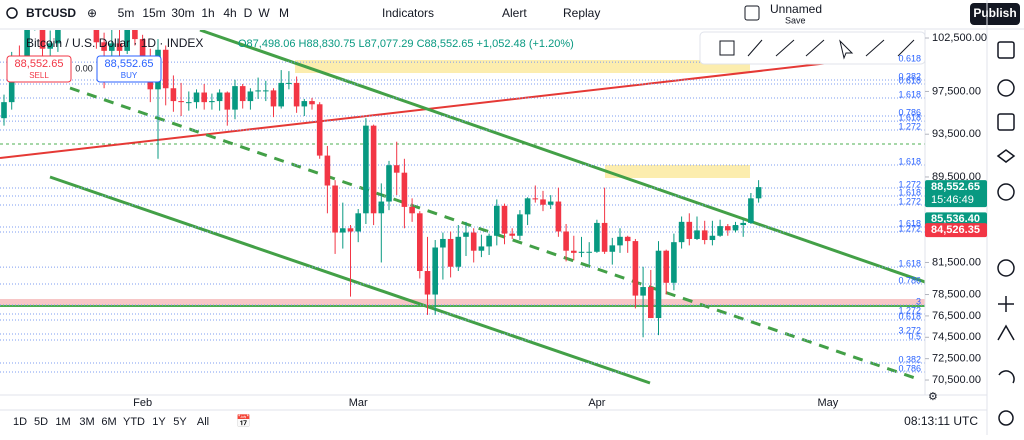 Image resolution: width=1024 pixels, height=440 pixels. Describe the element at coordinates (581, 13) in the screenshot. I see `replay-button: Replay` at that location.